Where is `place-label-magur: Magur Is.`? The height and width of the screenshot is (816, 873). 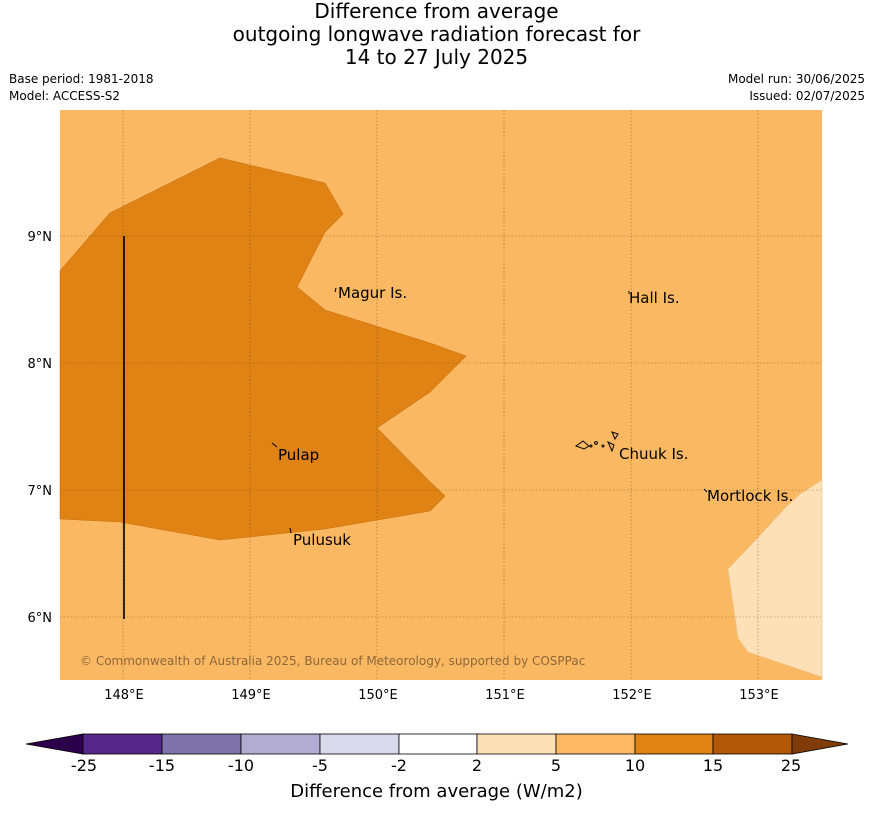 place-label-magur: Magur Is. is located at coordinates (372, 293).